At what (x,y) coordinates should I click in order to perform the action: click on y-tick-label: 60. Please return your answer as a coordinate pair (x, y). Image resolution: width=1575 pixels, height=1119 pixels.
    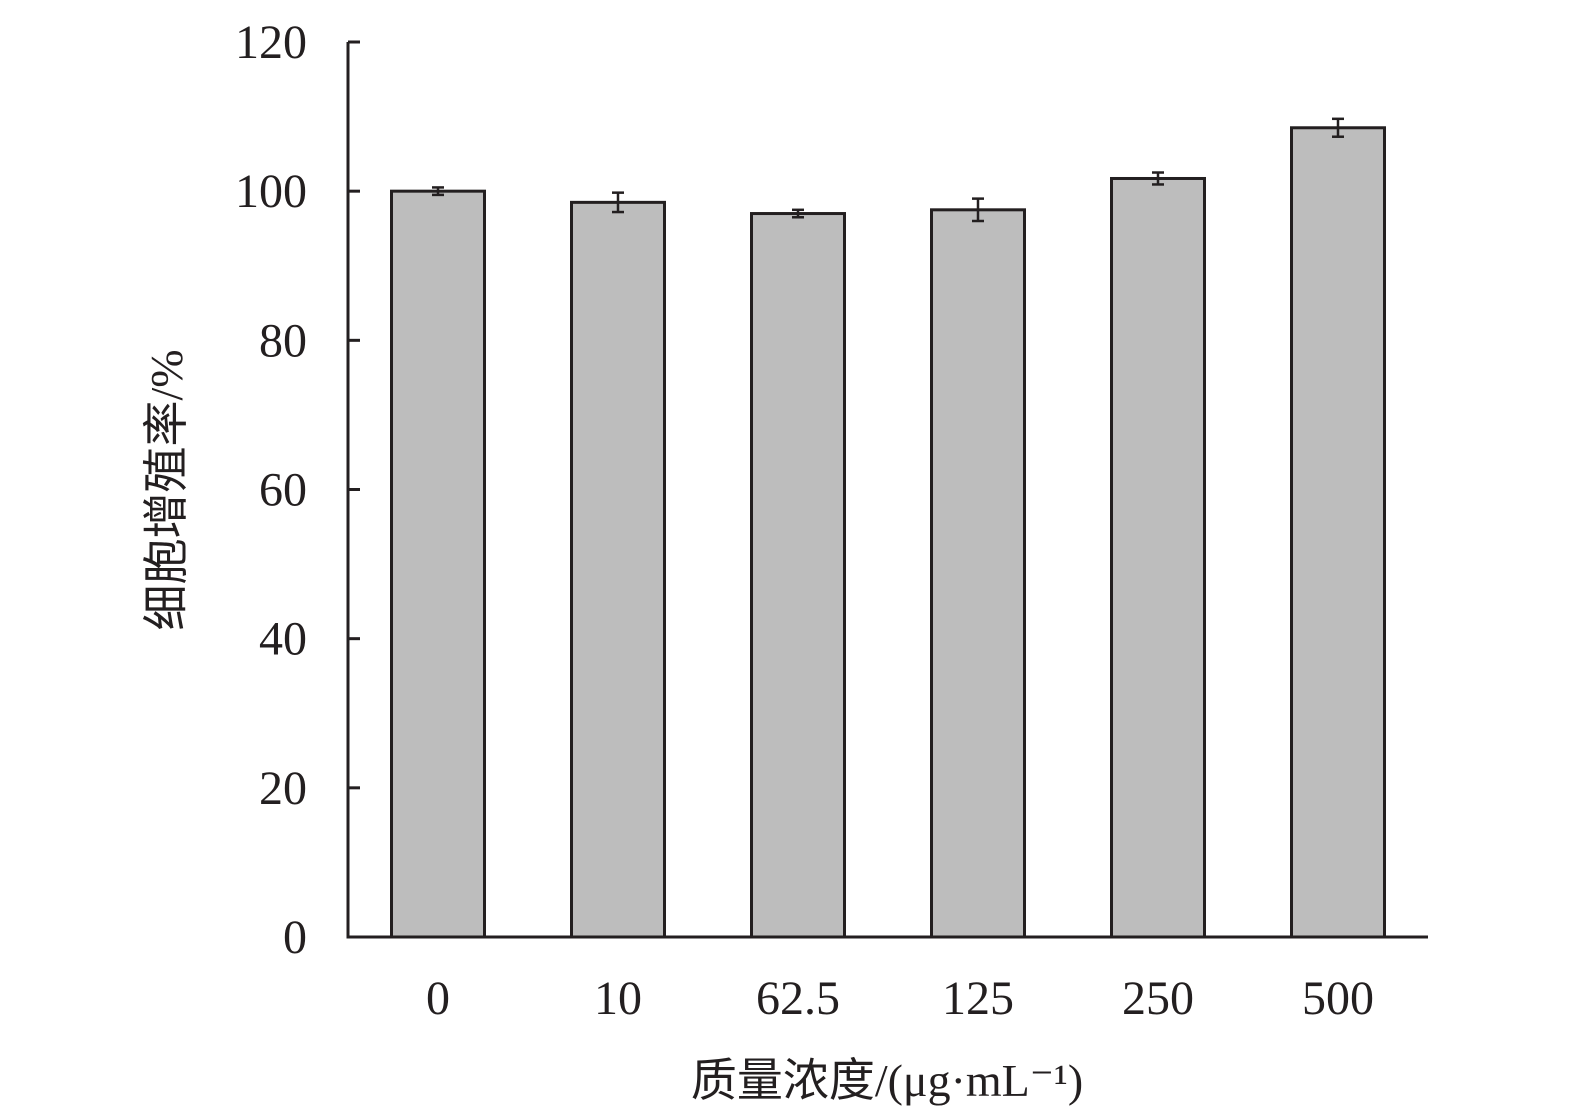
    Looking at the image, I should click on (283, 490).